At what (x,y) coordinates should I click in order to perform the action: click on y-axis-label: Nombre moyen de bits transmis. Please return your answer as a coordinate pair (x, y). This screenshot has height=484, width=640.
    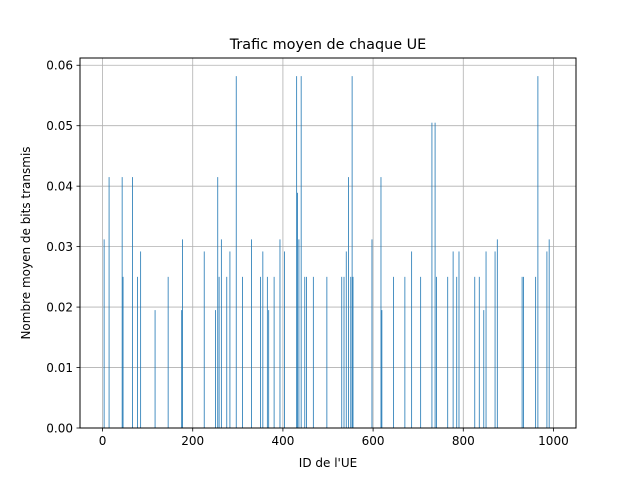
    Looking at the image, I should click on (26, 242).